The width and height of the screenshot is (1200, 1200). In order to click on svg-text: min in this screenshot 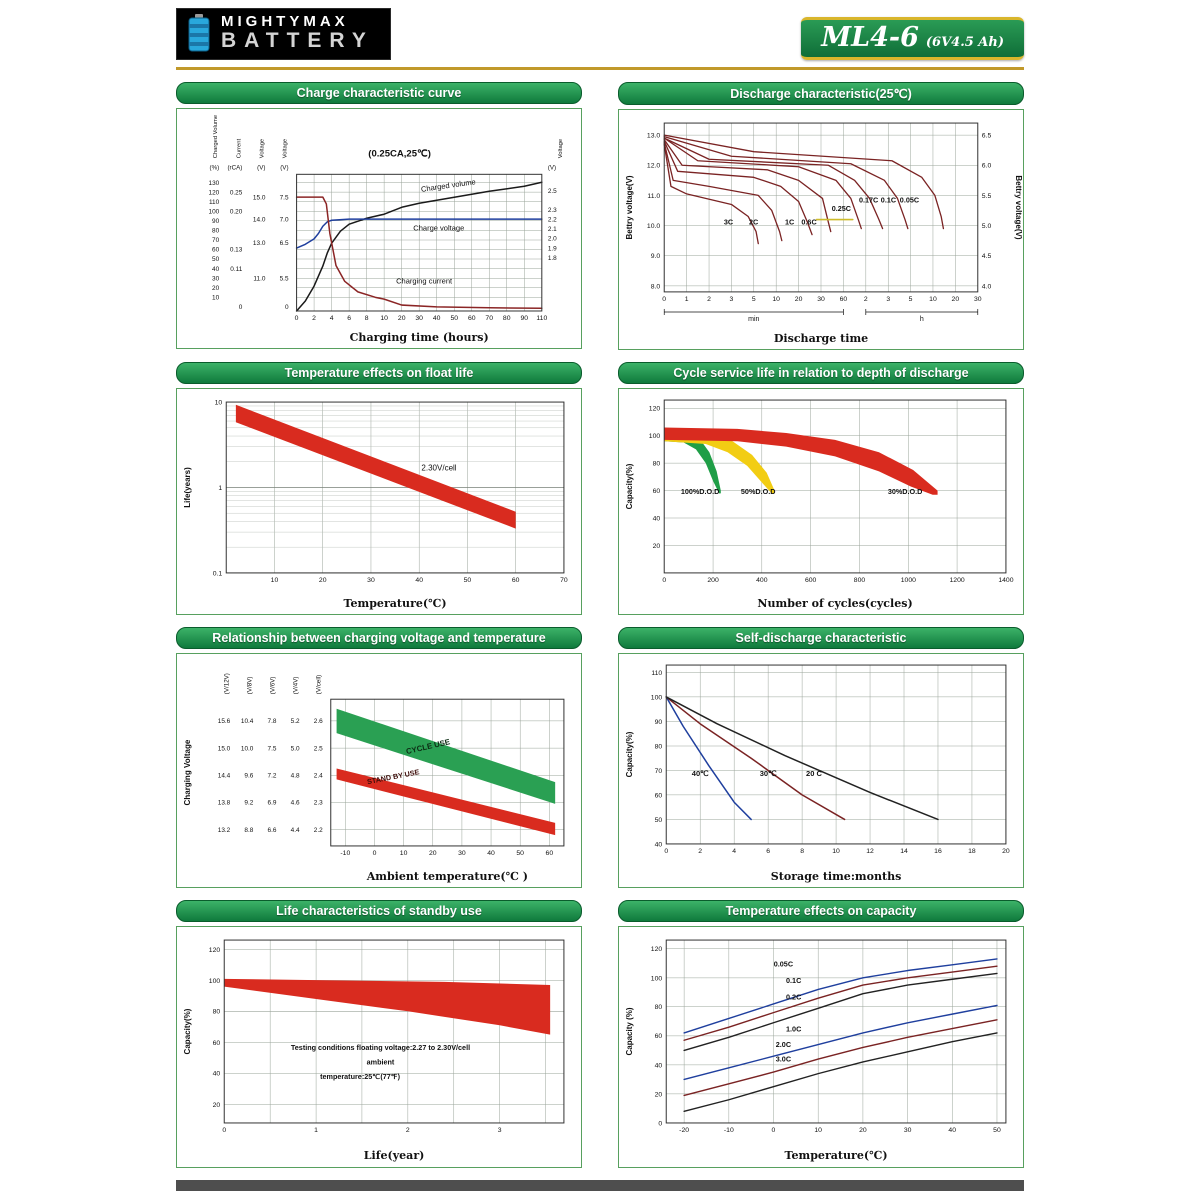, I will do `click(753, 319)`.